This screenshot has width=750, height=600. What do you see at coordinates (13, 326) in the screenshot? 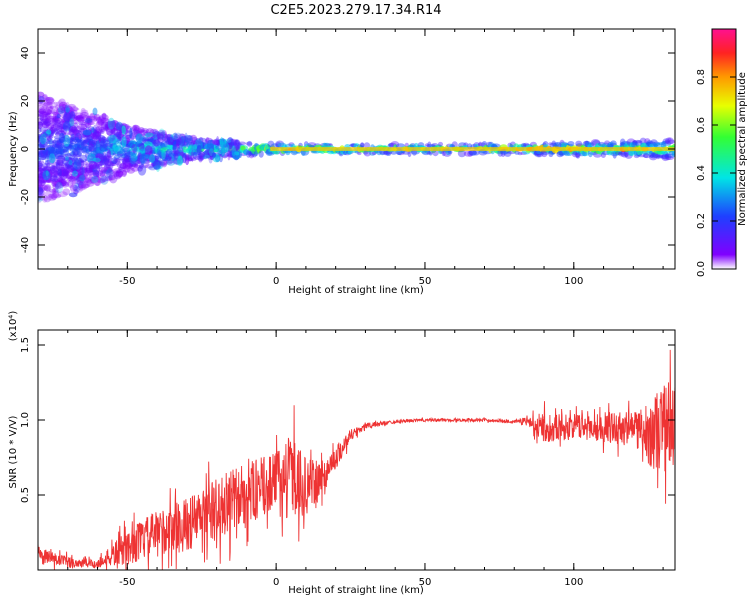
I see `snr-scale-label: (x10⁴)` at bounding box center [13, 326].